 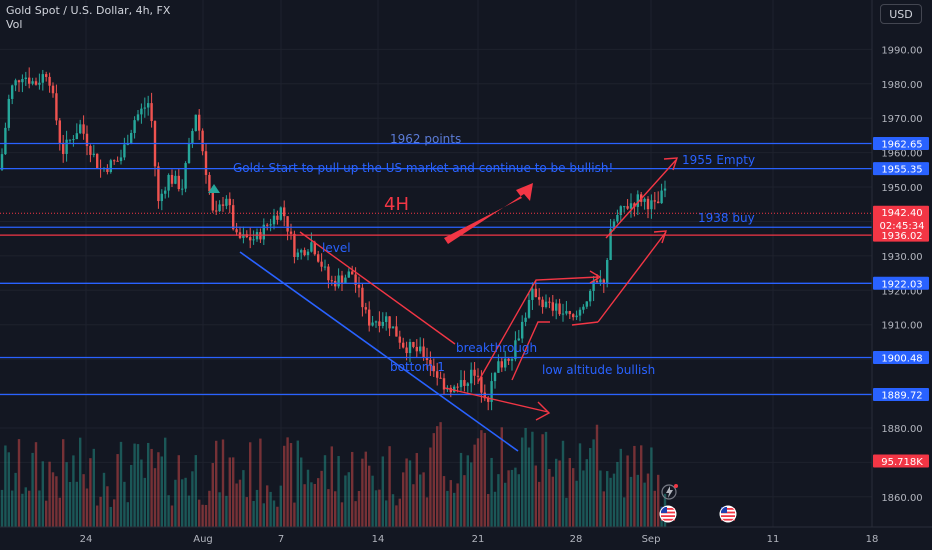 I want to click on currency-button: USD, so click(x=901, y=14).